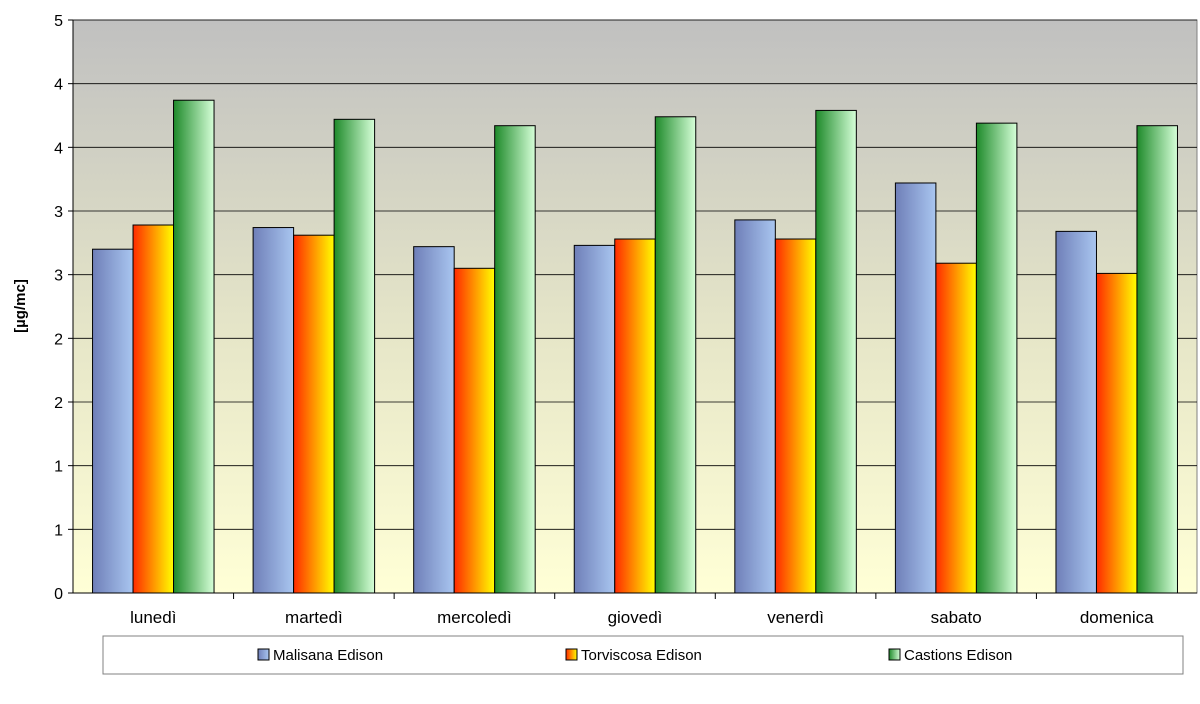  I want to click on x-category-label: mercoledì, so click(474, 617).